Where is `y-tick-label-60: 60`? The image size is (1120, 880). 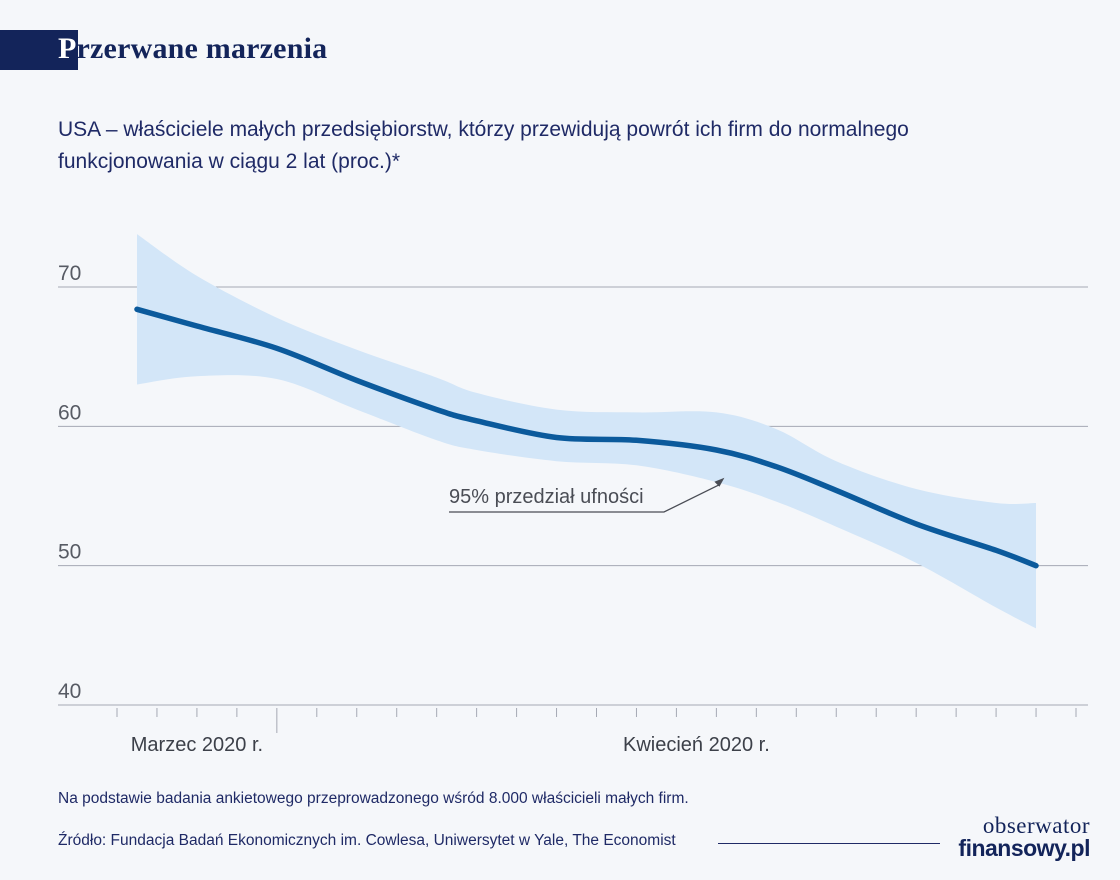
y-tick-label-60: 60 is located at coordinates (69, 412).